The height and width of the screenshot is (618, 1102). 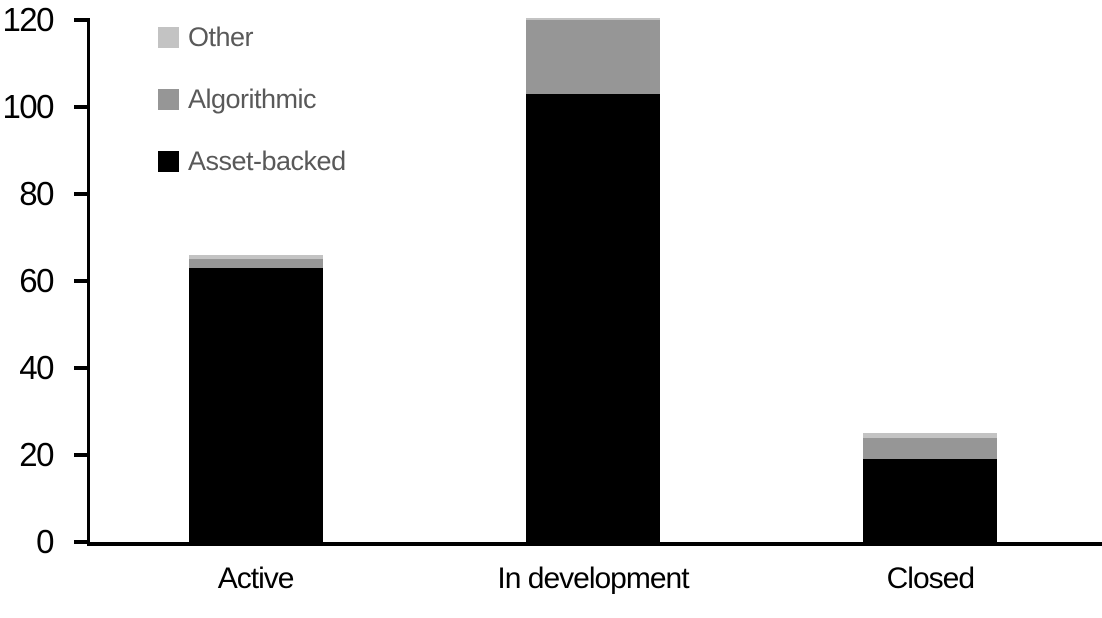 I want to click on y-tick-label: 40, so click(x=36, y=367).